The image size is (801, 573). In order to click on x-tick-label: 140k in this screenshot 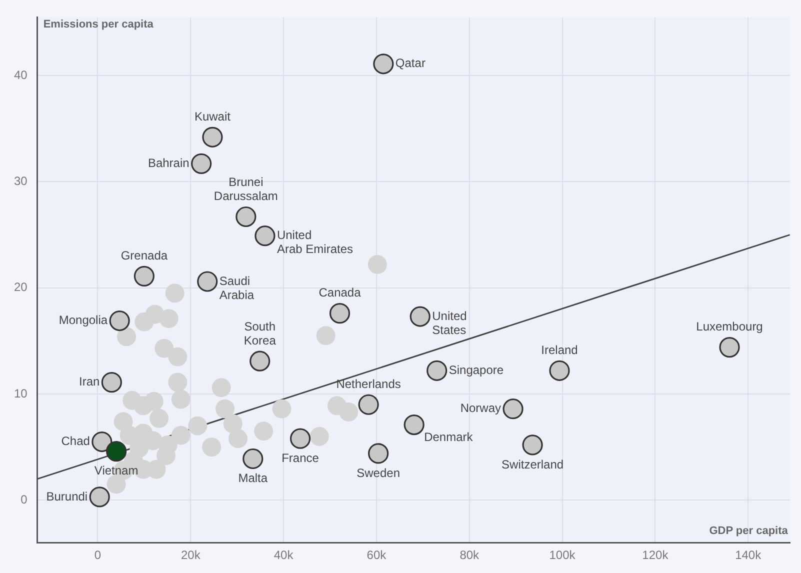, I will do `click(748, 555)`.